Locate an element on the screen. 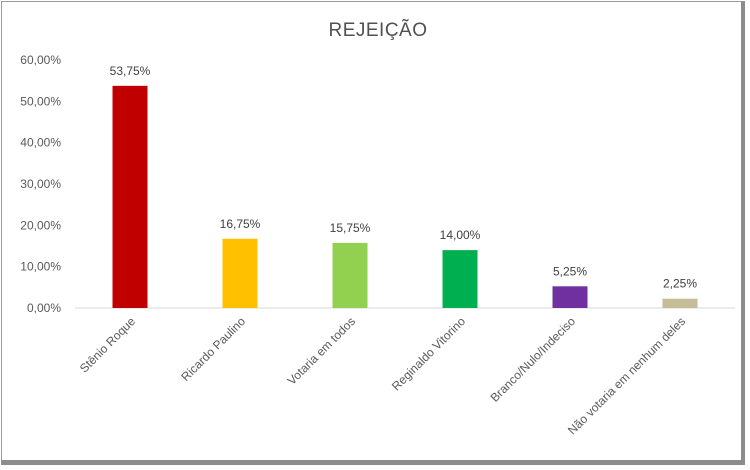 Image resolution: width=750 pixels, height=470 pixels. data-label: 16,75% is located at coordinates (240, 224).